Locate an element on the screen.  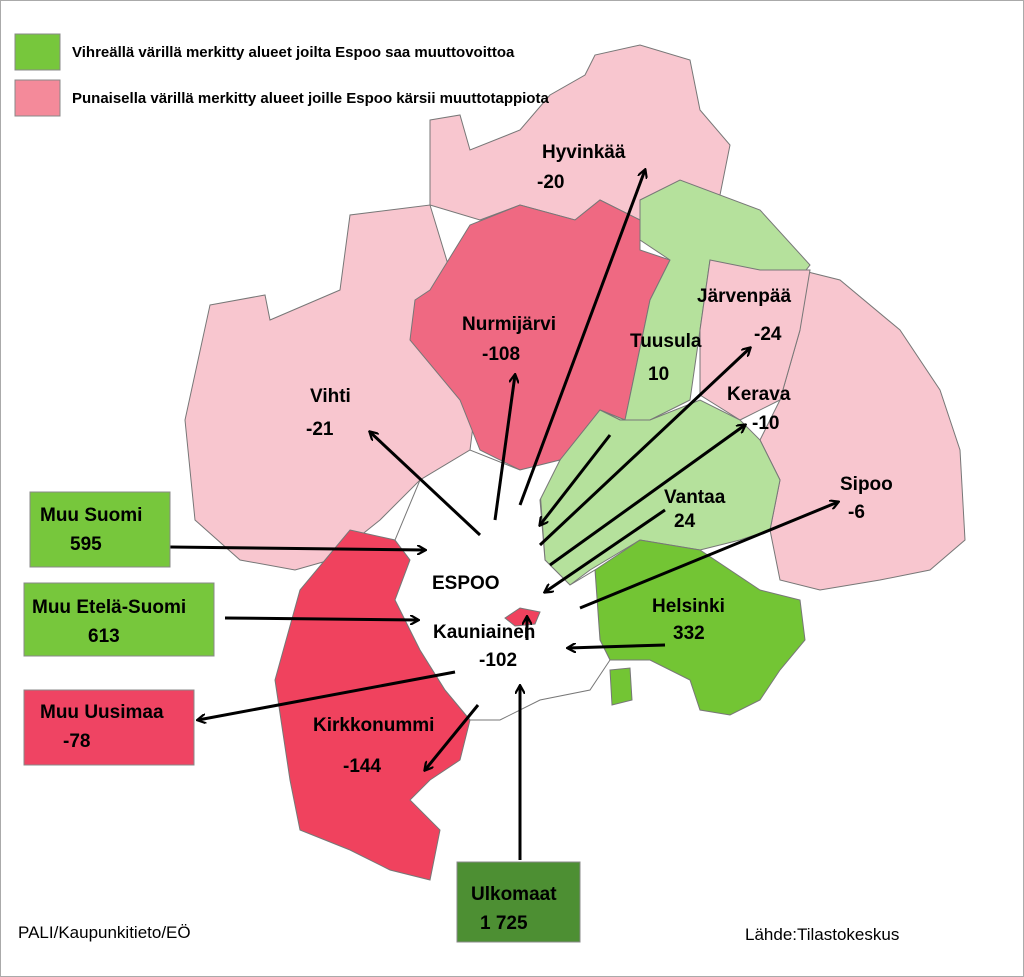
region-sipoo is located at coordinates (862, 430).